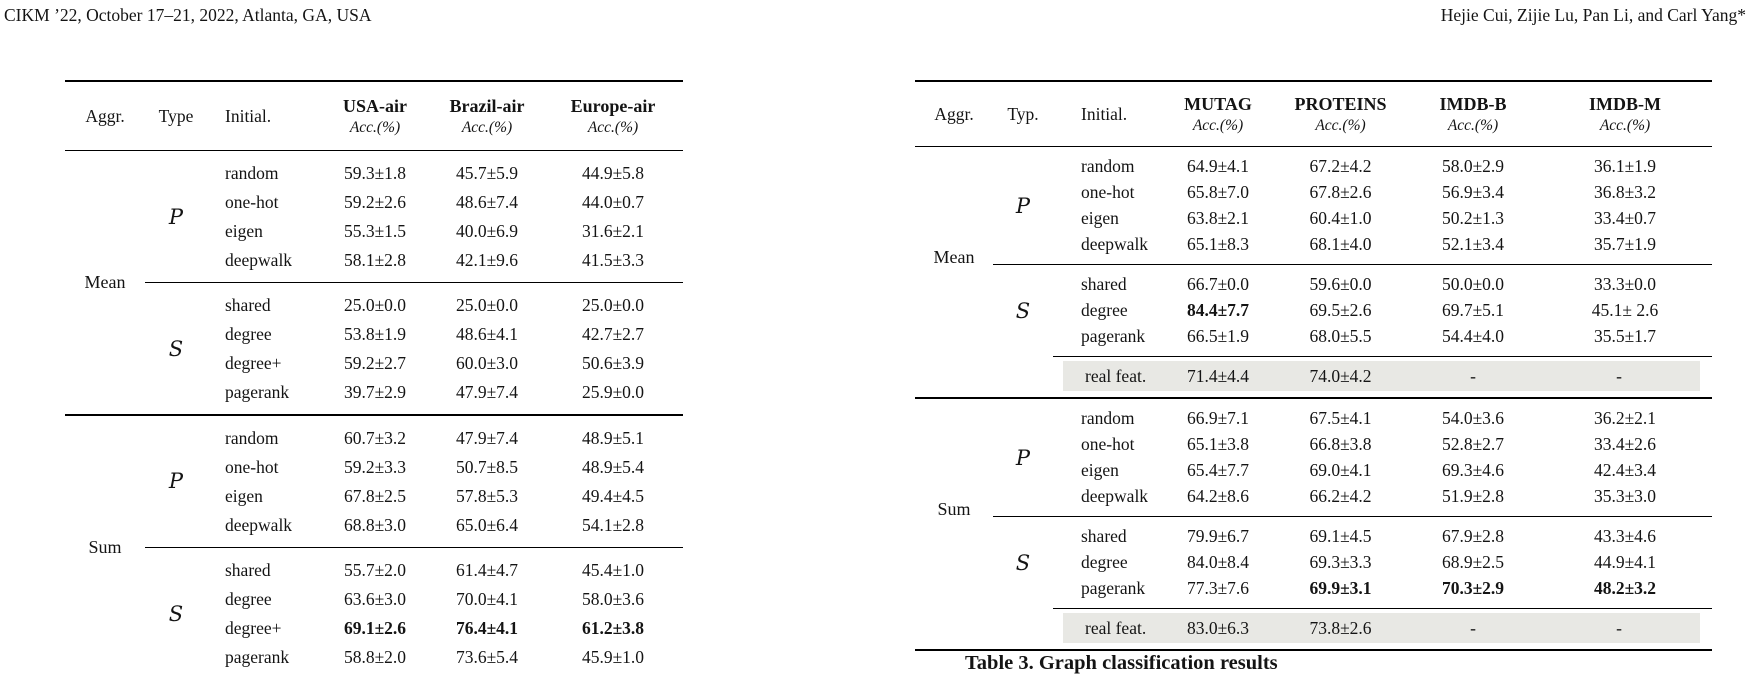 This screenshot has height=679, width=1752. Describe the element at coordinates (375, 202) in the screenshot. I see `cell-value: 59.2±2.6` at that location.